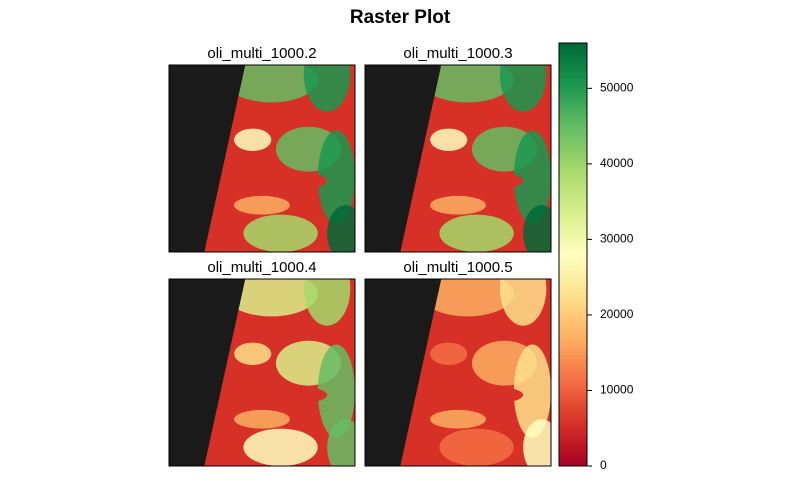  What do you see at coordinates (457, 267) in the screenshot?
I see `panel-label: oli_multi_1000.5` at bounding box center [457, 267].